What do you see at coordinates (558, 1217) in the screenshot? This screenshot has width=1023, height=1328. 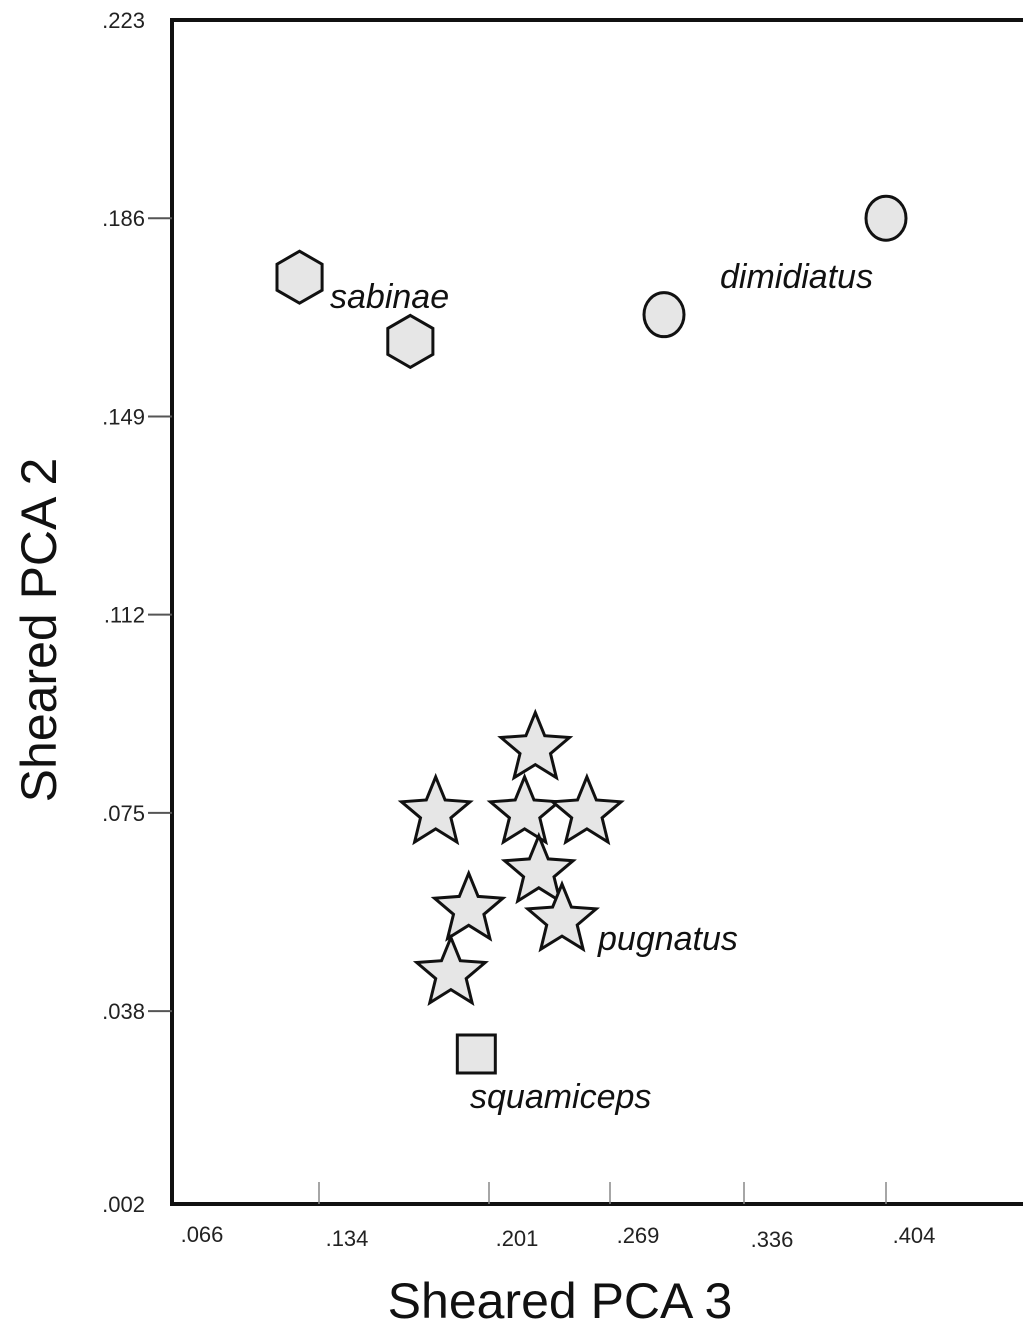 I see `x-axis-ticks: .066 .134 .201 .269 .336 .404` at bounding box center [558, 1217].